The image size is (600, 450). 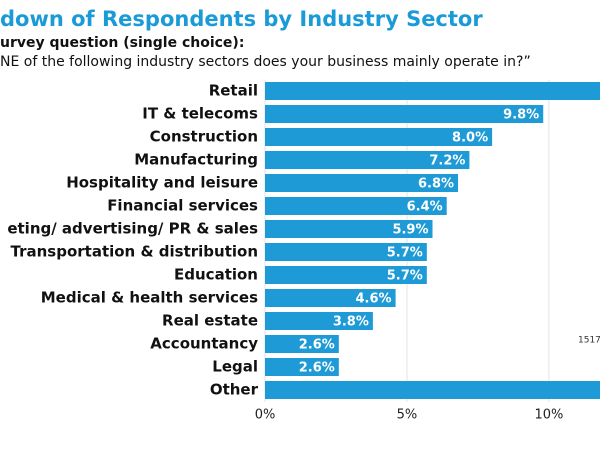 What do you see at coordinates (470, 138) in the screenshot?
I see `value-label: 8.0%` at bounding box center [470, 138].